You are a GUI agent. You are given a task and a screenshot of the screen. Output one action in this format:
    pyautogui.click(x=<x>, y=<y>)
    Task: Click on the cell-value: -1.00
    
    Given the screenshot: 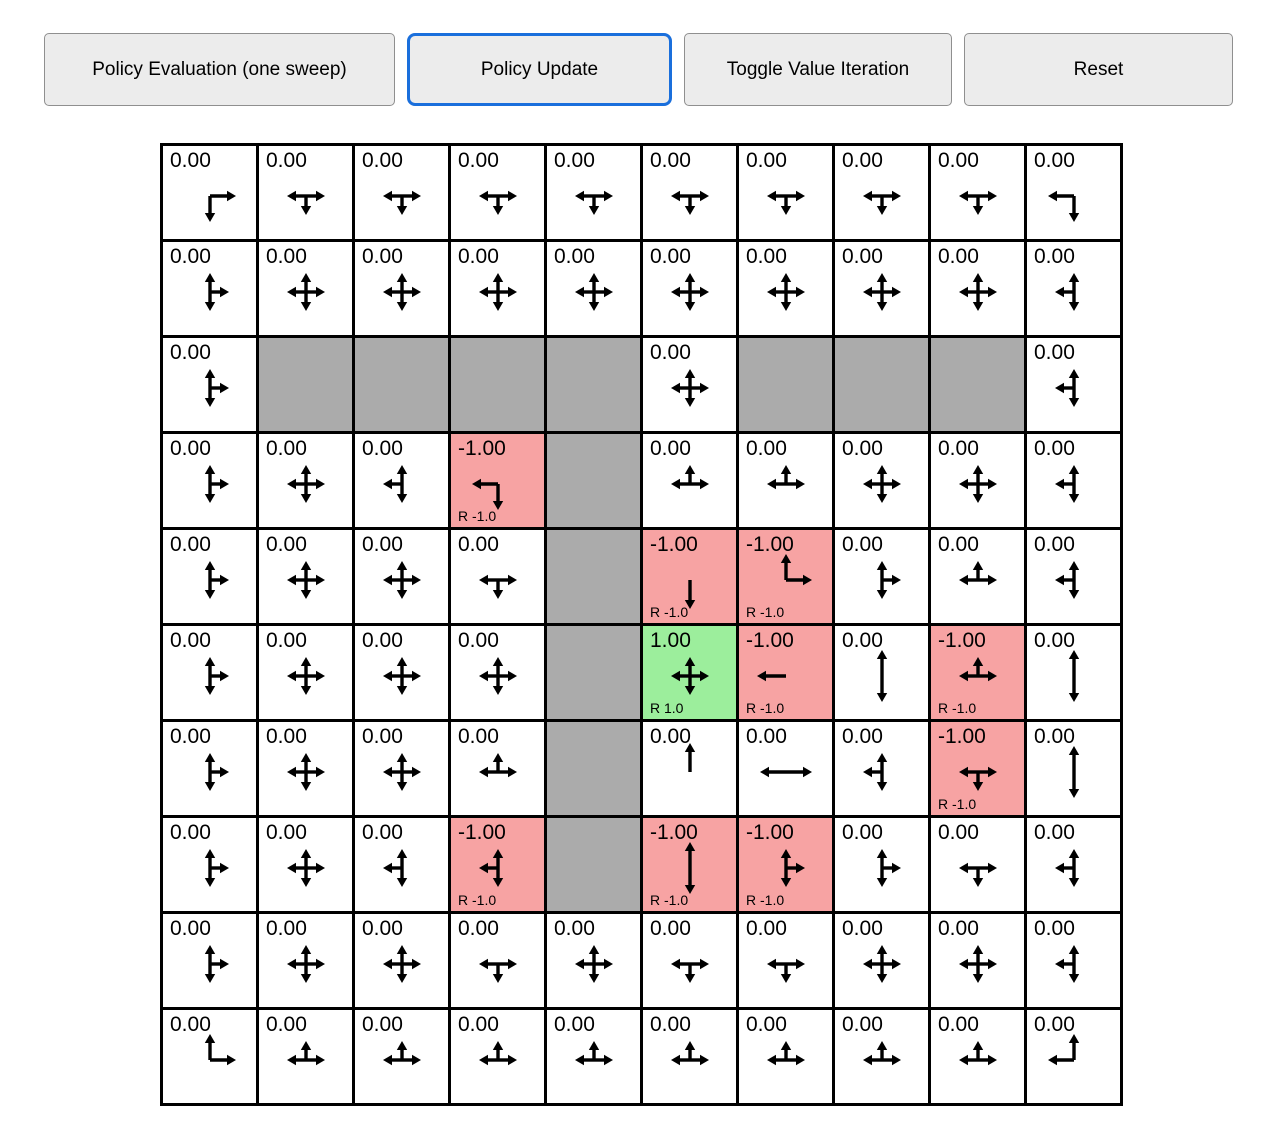 What is the action you would take?
    pyautogui.click(x=962, y=736)
    